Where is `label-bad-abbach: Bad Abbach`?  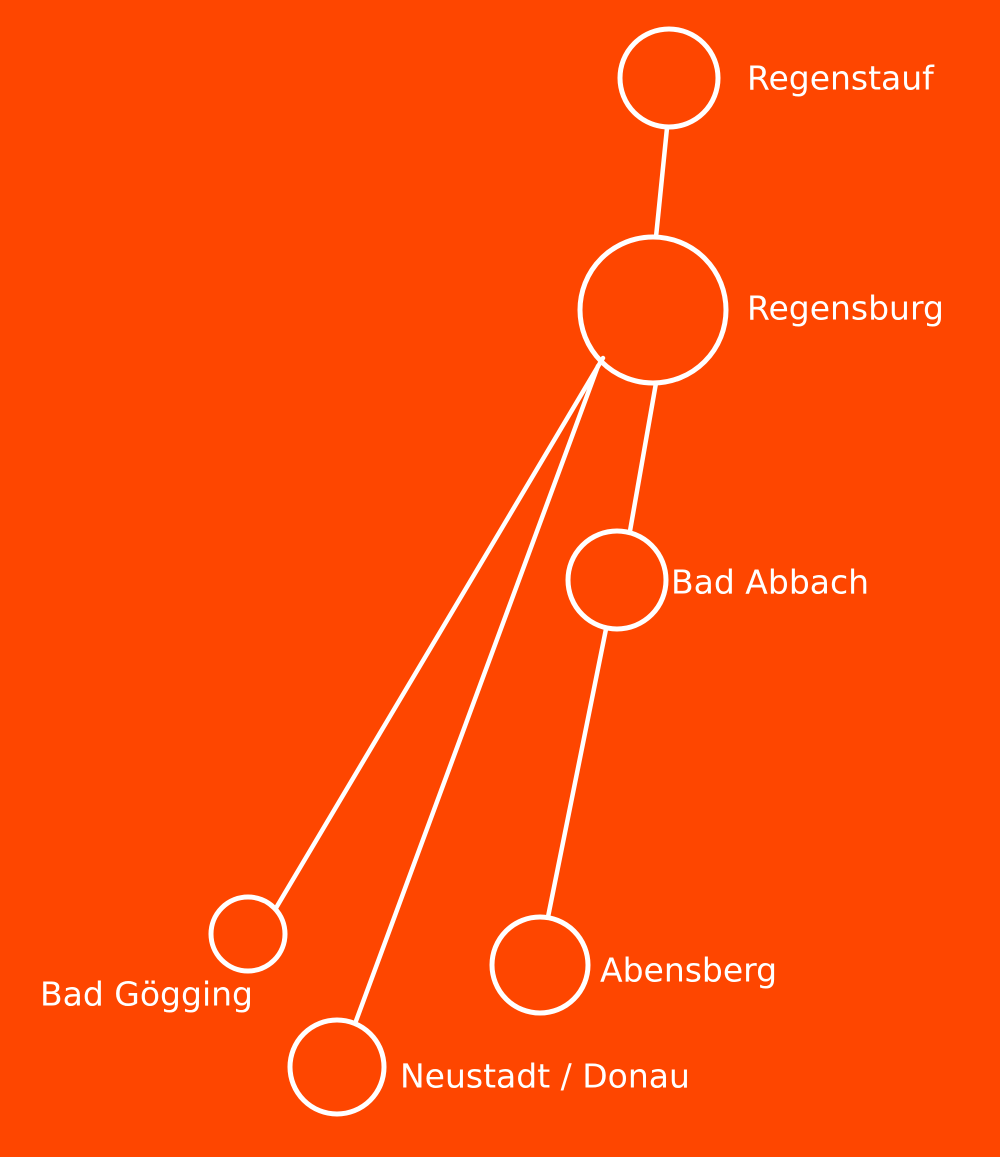
label-bad-abbach: Bad Abbach is located at coordinates (770, 582).